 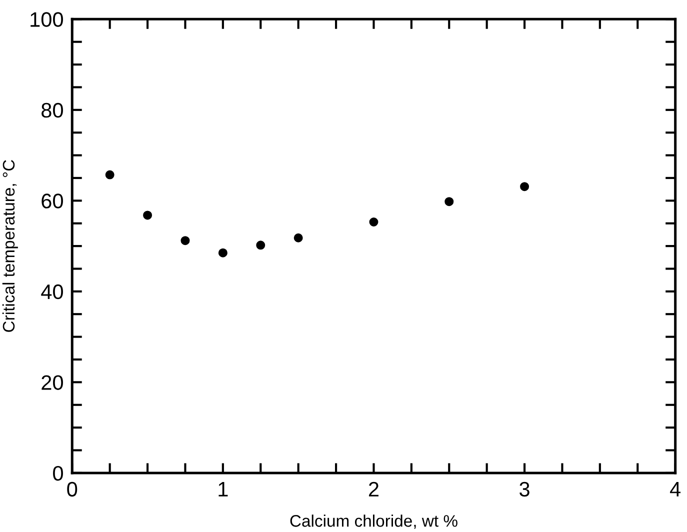 I want to click on x-axis-title: Calcium chloride, wt %, so click(x=374, y=521).